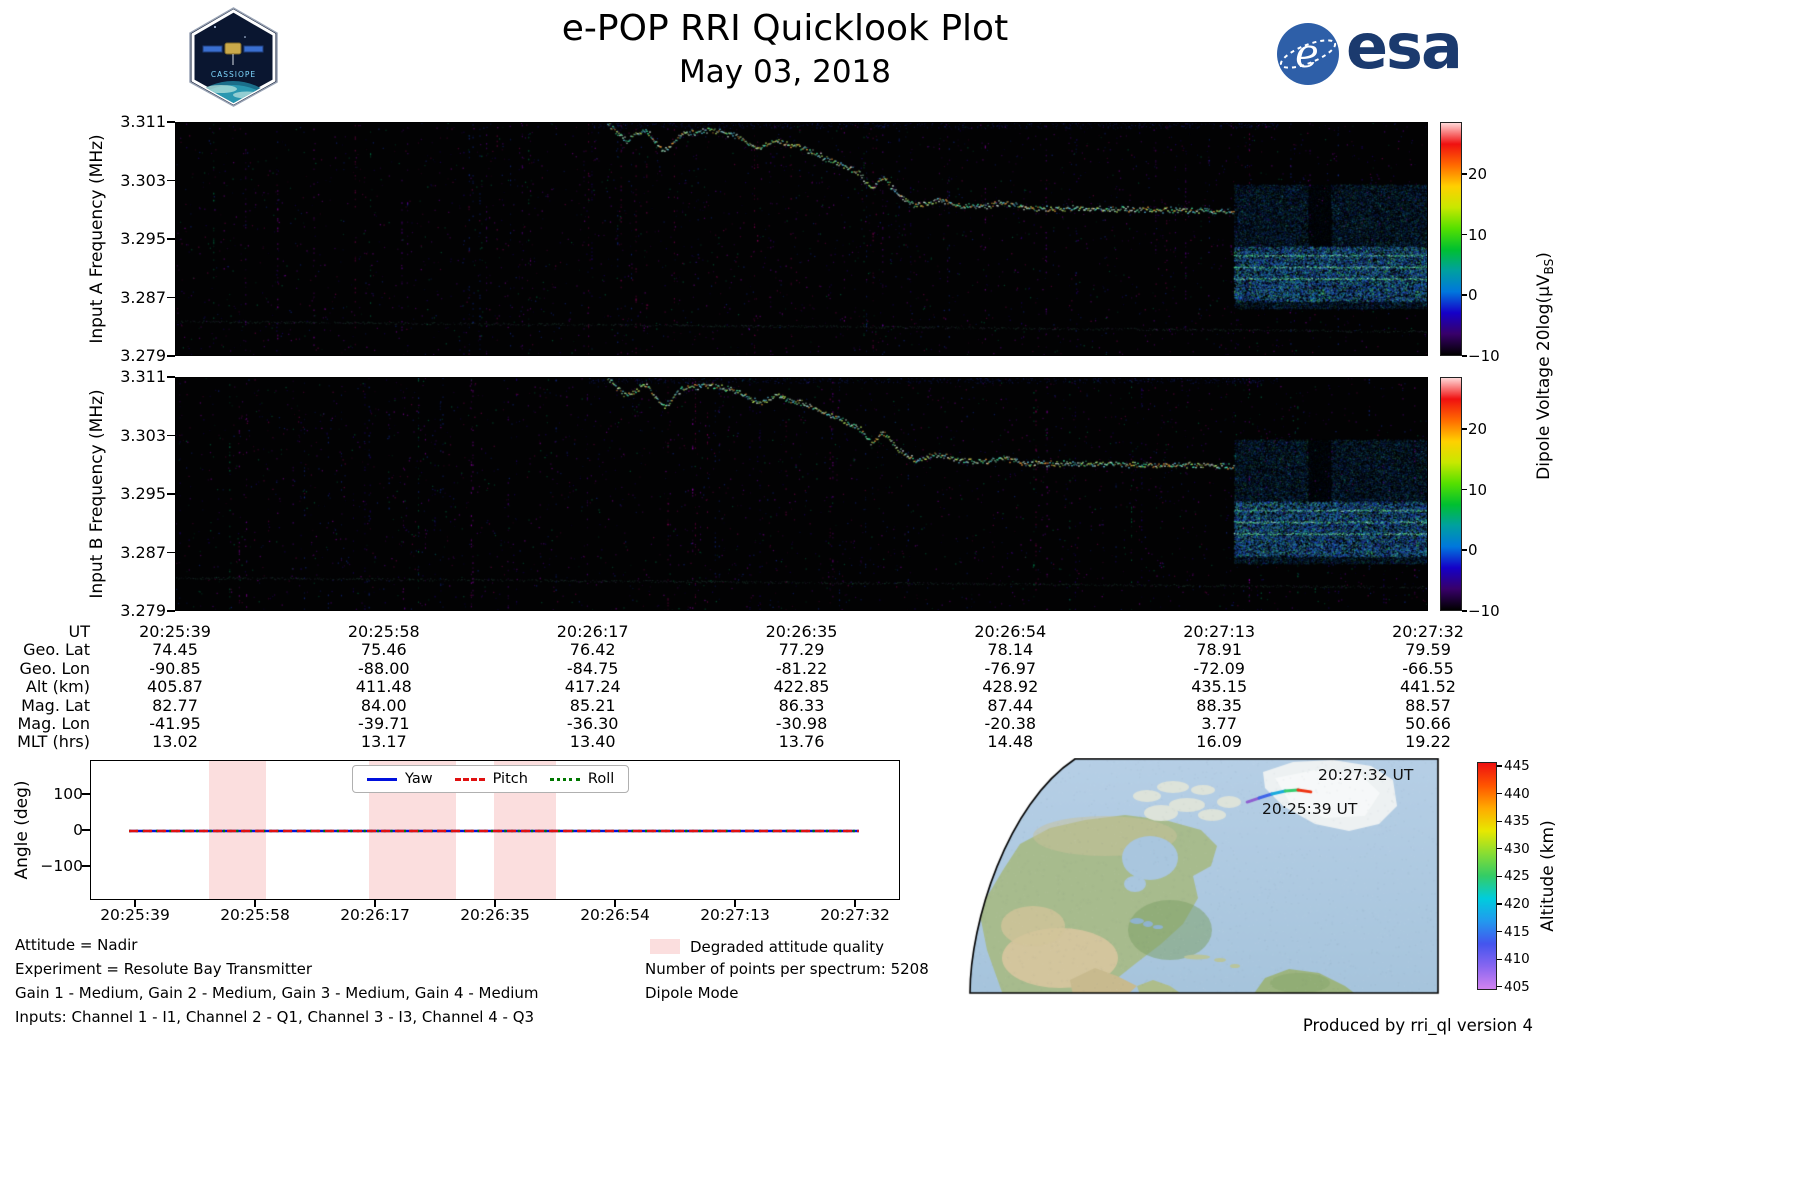 The width and height of the screenshot is (1800, 1200). I want to click on spectrogram-a-canvas, so click(801, 239).